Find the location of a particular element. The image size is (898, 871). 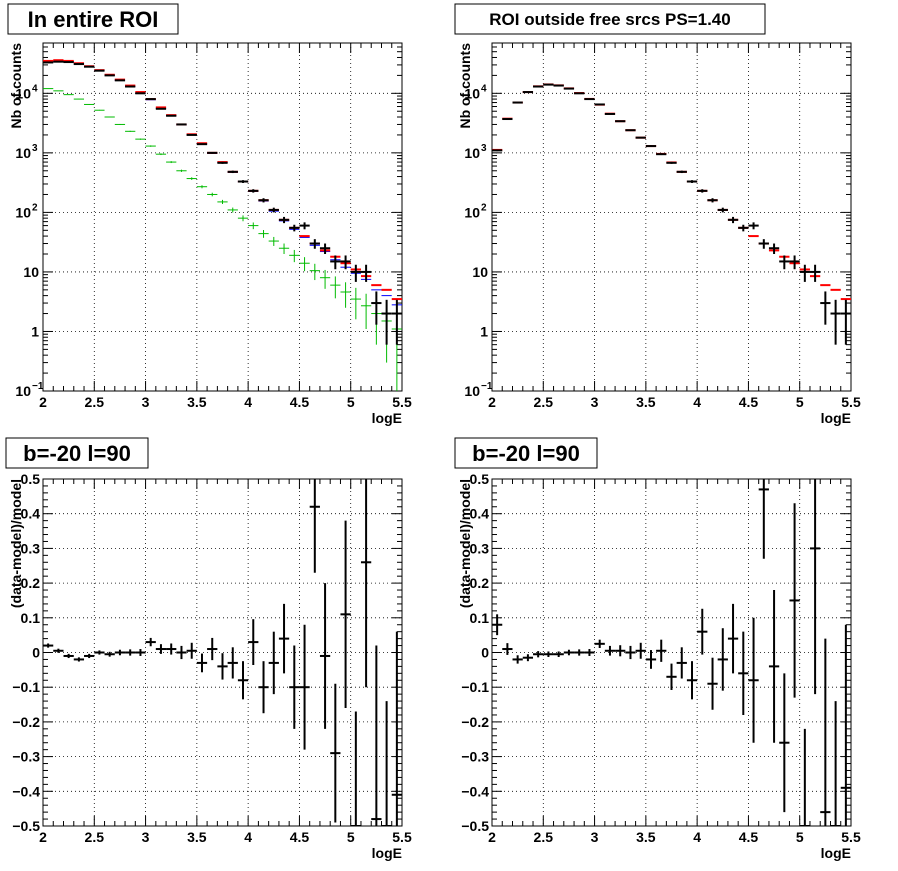

y-tick-label: 0.4 is located at coordinates (480, 514).